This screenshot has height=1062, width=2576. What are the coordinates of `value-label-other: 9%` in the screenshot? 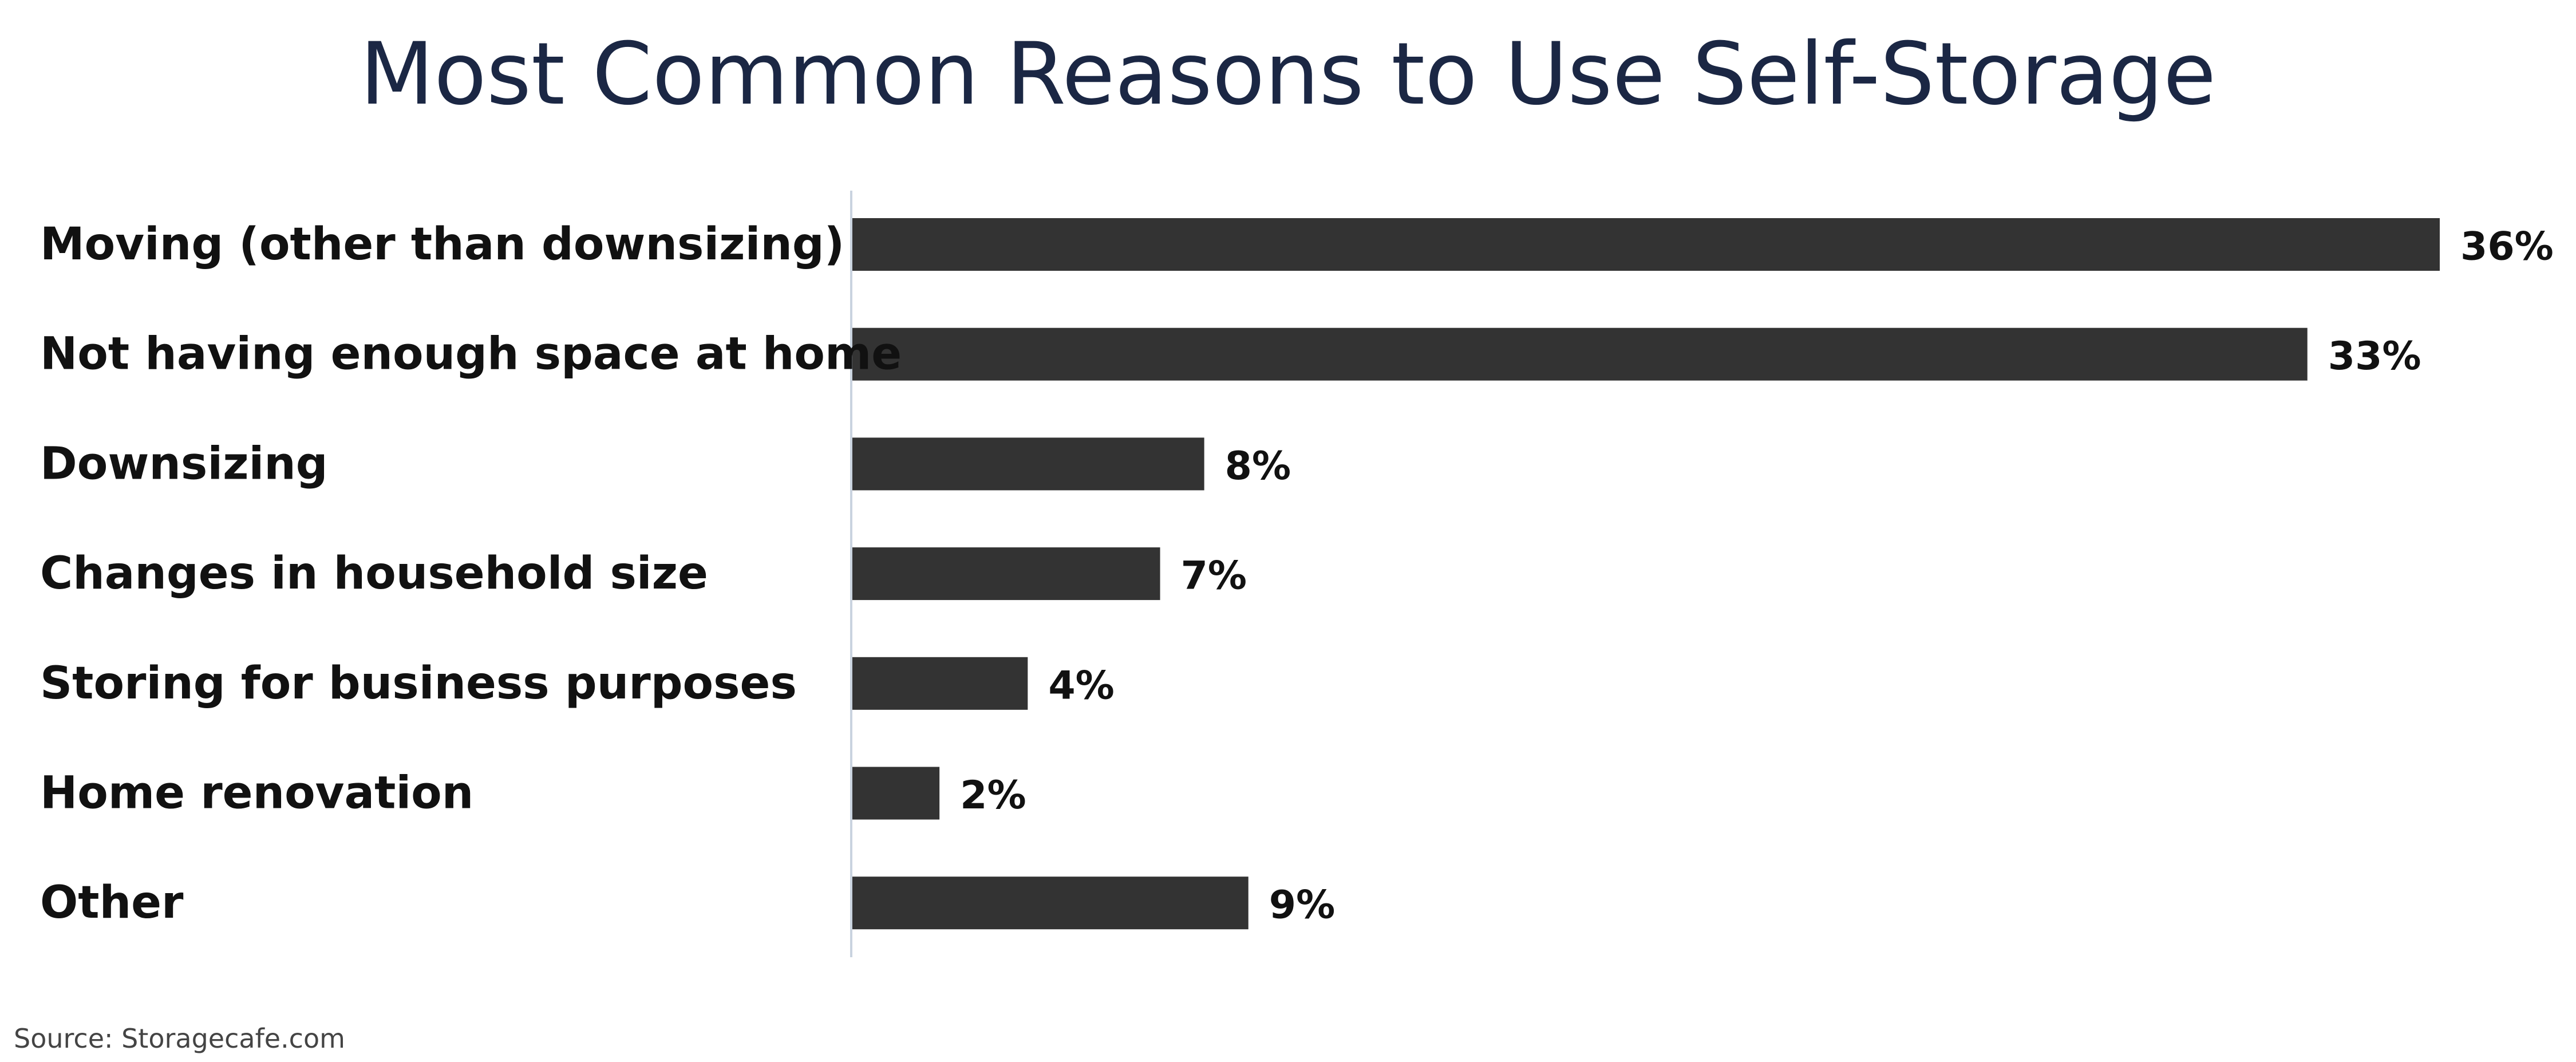 It's located at (1302, 905).